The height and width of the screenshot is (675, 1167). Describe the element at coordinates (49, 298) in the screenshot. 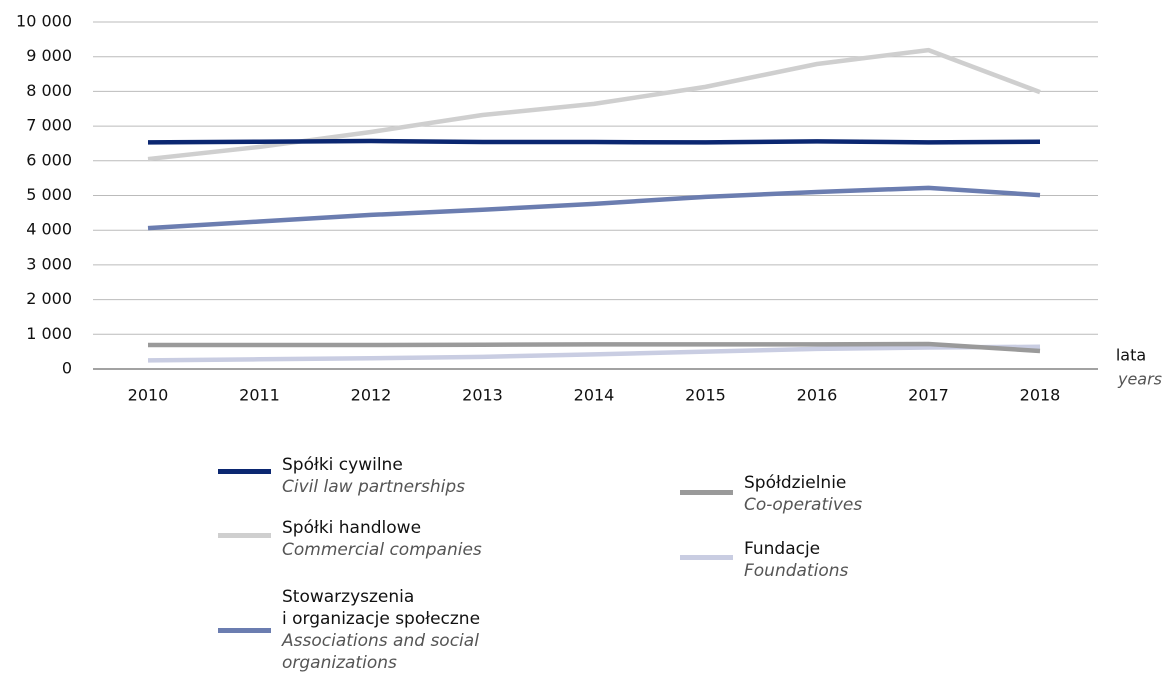

I see `y-tick-label: 2 000` at that location.